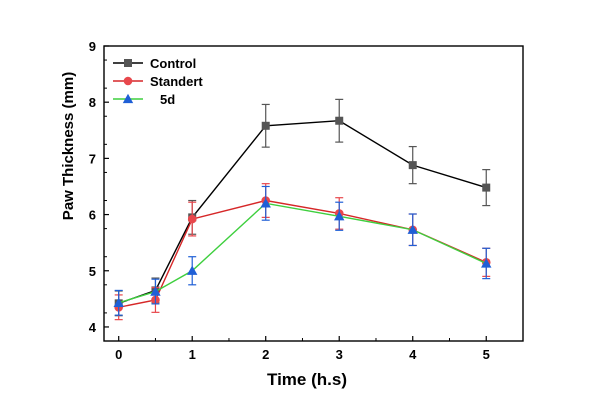 The image size is (589, 410). What do you see at coordinates (92, 46) in the screenshot?
I see `y-tick-label: 9` at bounding box center [92, 46].